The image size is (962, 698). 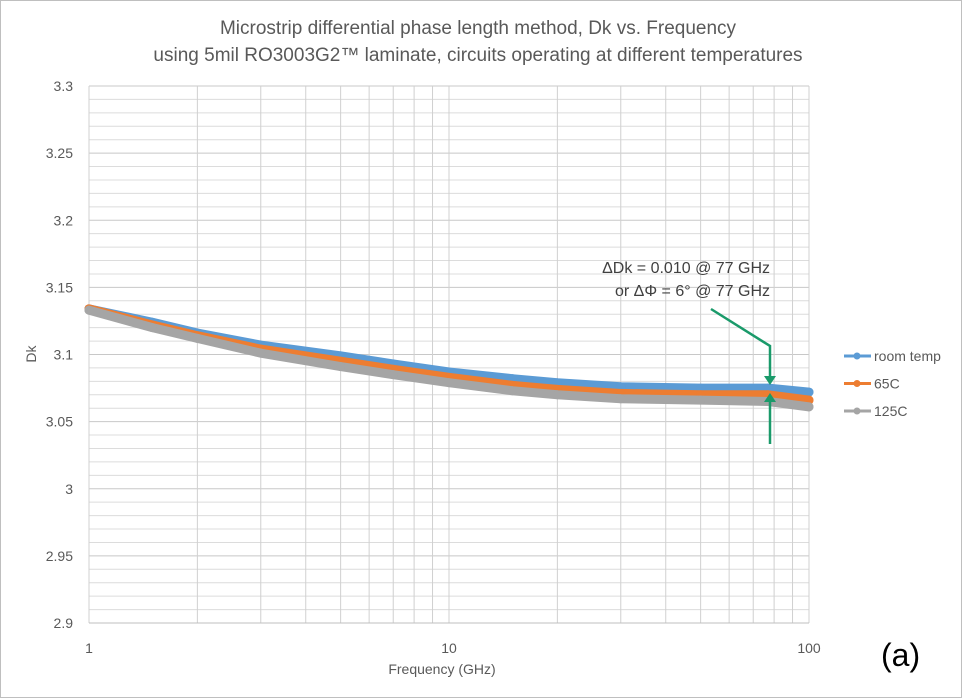 What do you see at coordinates (449, 648) in the screenshot?
I see `x-tick-label: 10` at bounding box center [449, 648].